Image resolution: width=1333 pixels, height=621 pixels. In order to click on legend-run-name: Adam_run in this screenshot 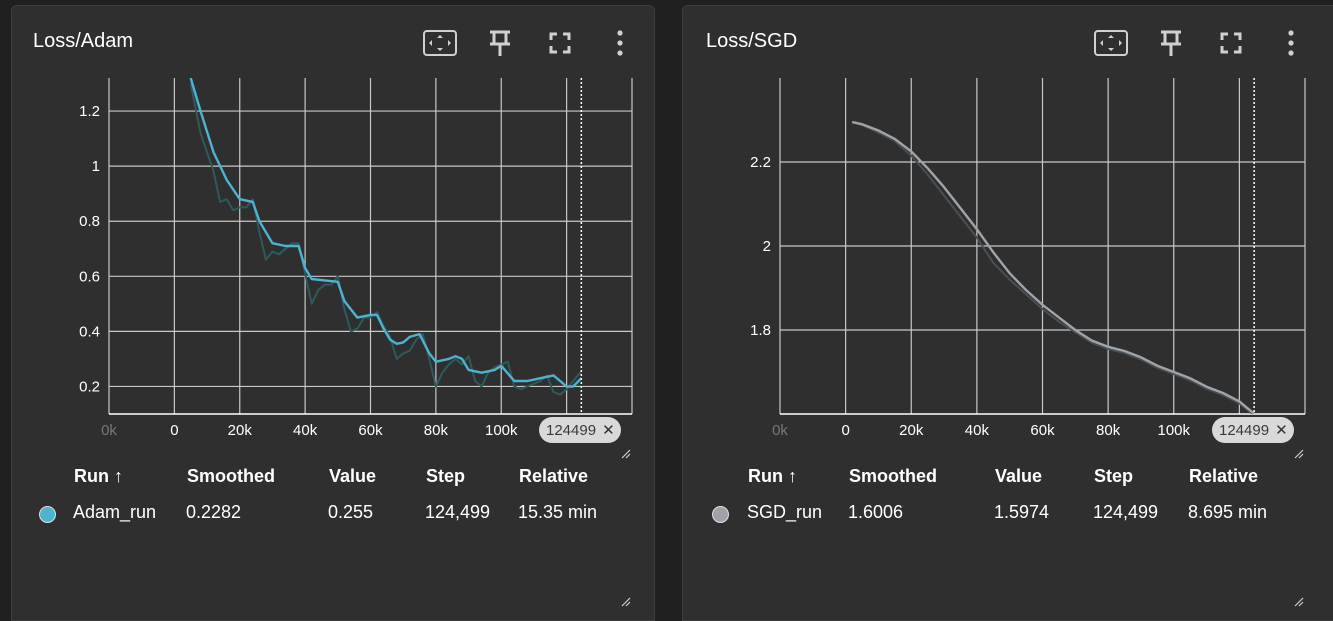, I will do `click(115, 512)`.